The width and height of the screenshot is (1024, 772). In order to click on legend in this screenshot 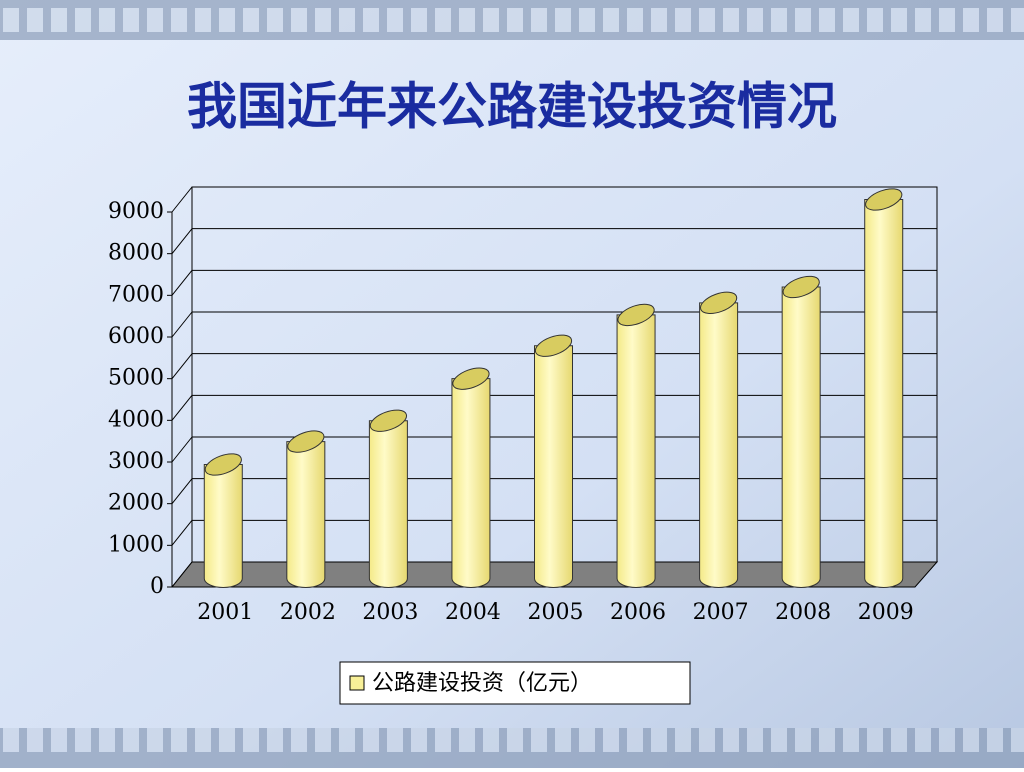, I will do `click(515, 683)`.